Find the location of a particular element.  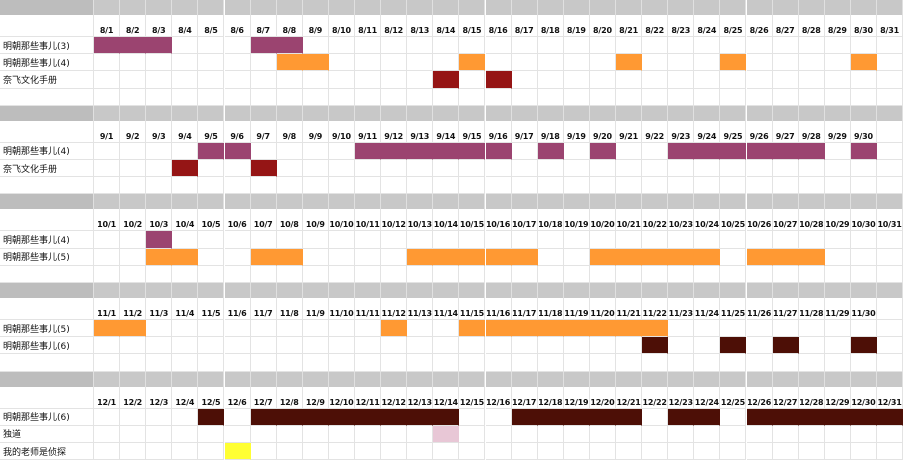

date-header-cell: 10/2 is located at coordinates (133, 220).